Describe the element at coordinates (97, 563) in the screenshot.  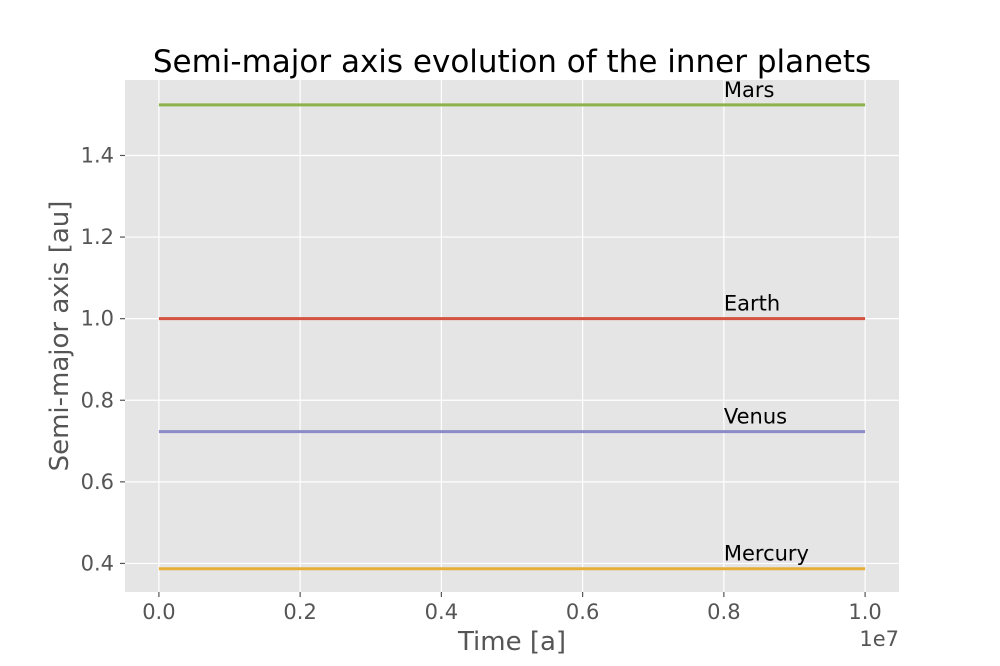
I see `y-tick-label: 0.4` at that location.